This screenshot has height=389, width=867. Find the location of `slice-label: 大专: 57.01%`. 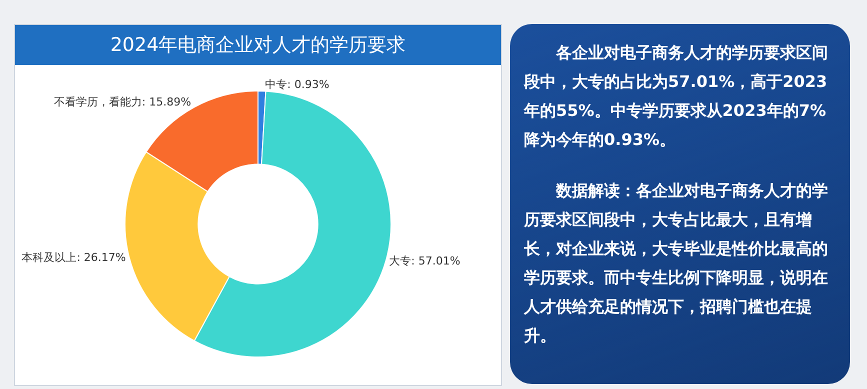

slice-label: 大专: 57.01% is located at coordinates (424, 261).